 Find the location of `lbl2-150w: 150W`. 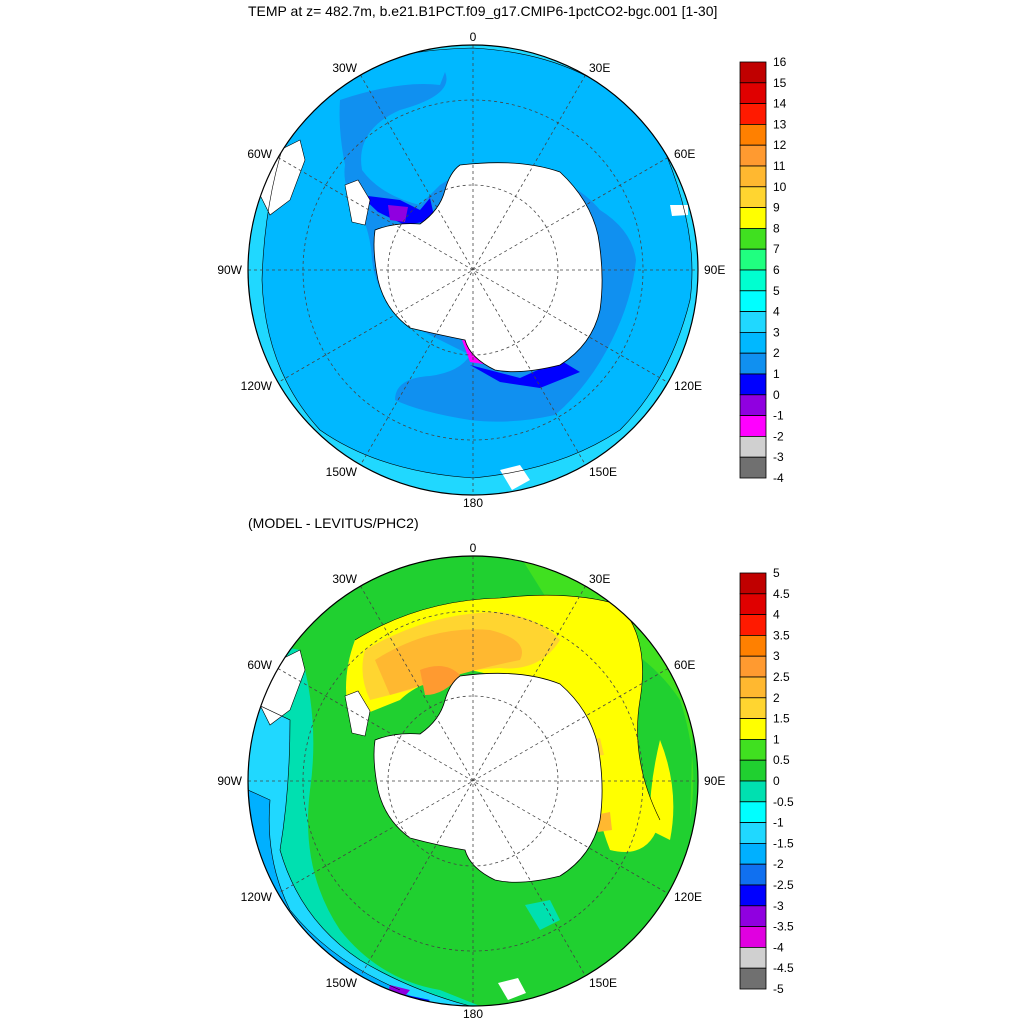

lbl2-150w: 150W is located at coordinates (342, 983).